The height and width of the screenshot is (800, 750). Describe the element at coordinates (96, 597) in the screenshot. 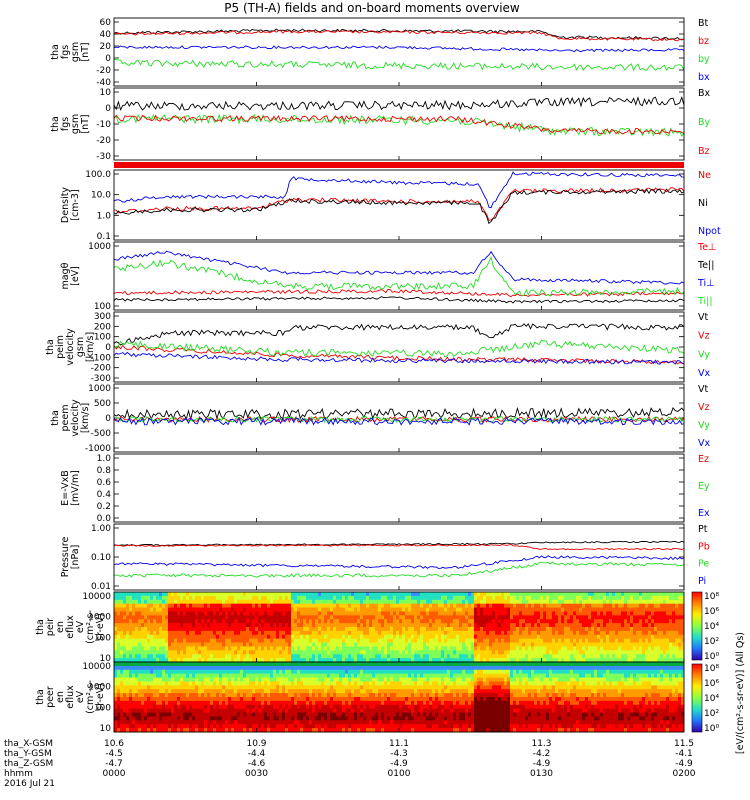

I see `y-tick-label: 10000` at that location.